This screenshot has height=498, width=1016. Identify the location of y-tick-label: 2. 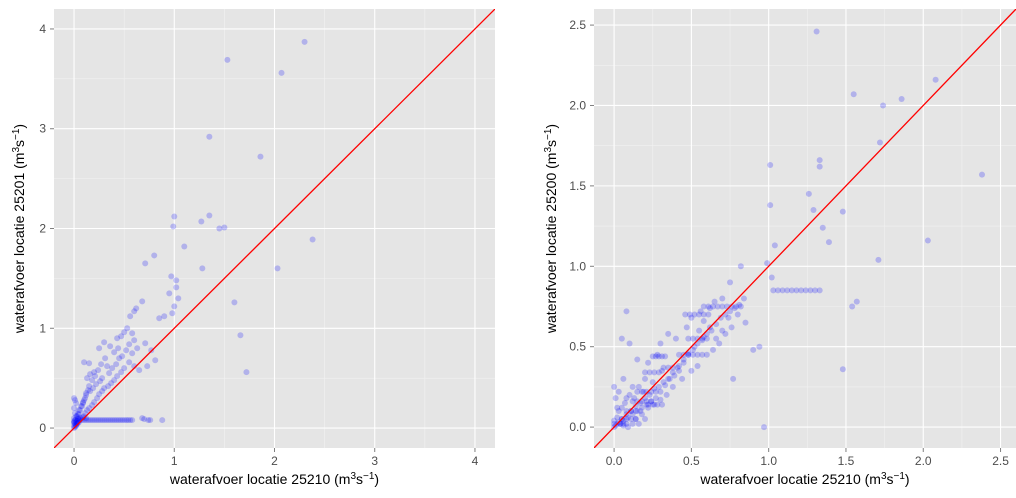
(42, 229).